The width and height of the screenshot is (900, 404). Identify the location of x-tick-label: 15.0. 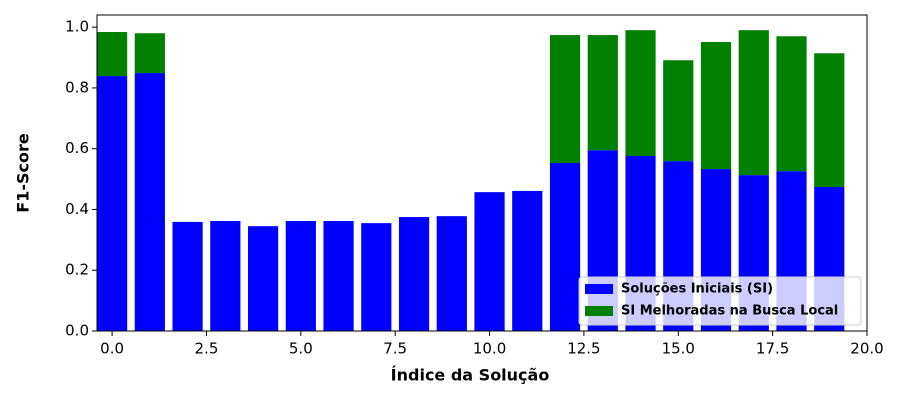
(678, 349).